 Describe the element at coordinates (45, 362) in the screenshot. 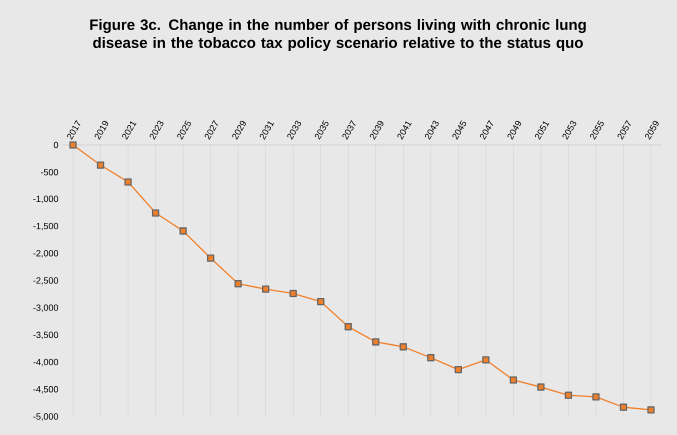

I see `y-tick-label: -4,000` at that location.